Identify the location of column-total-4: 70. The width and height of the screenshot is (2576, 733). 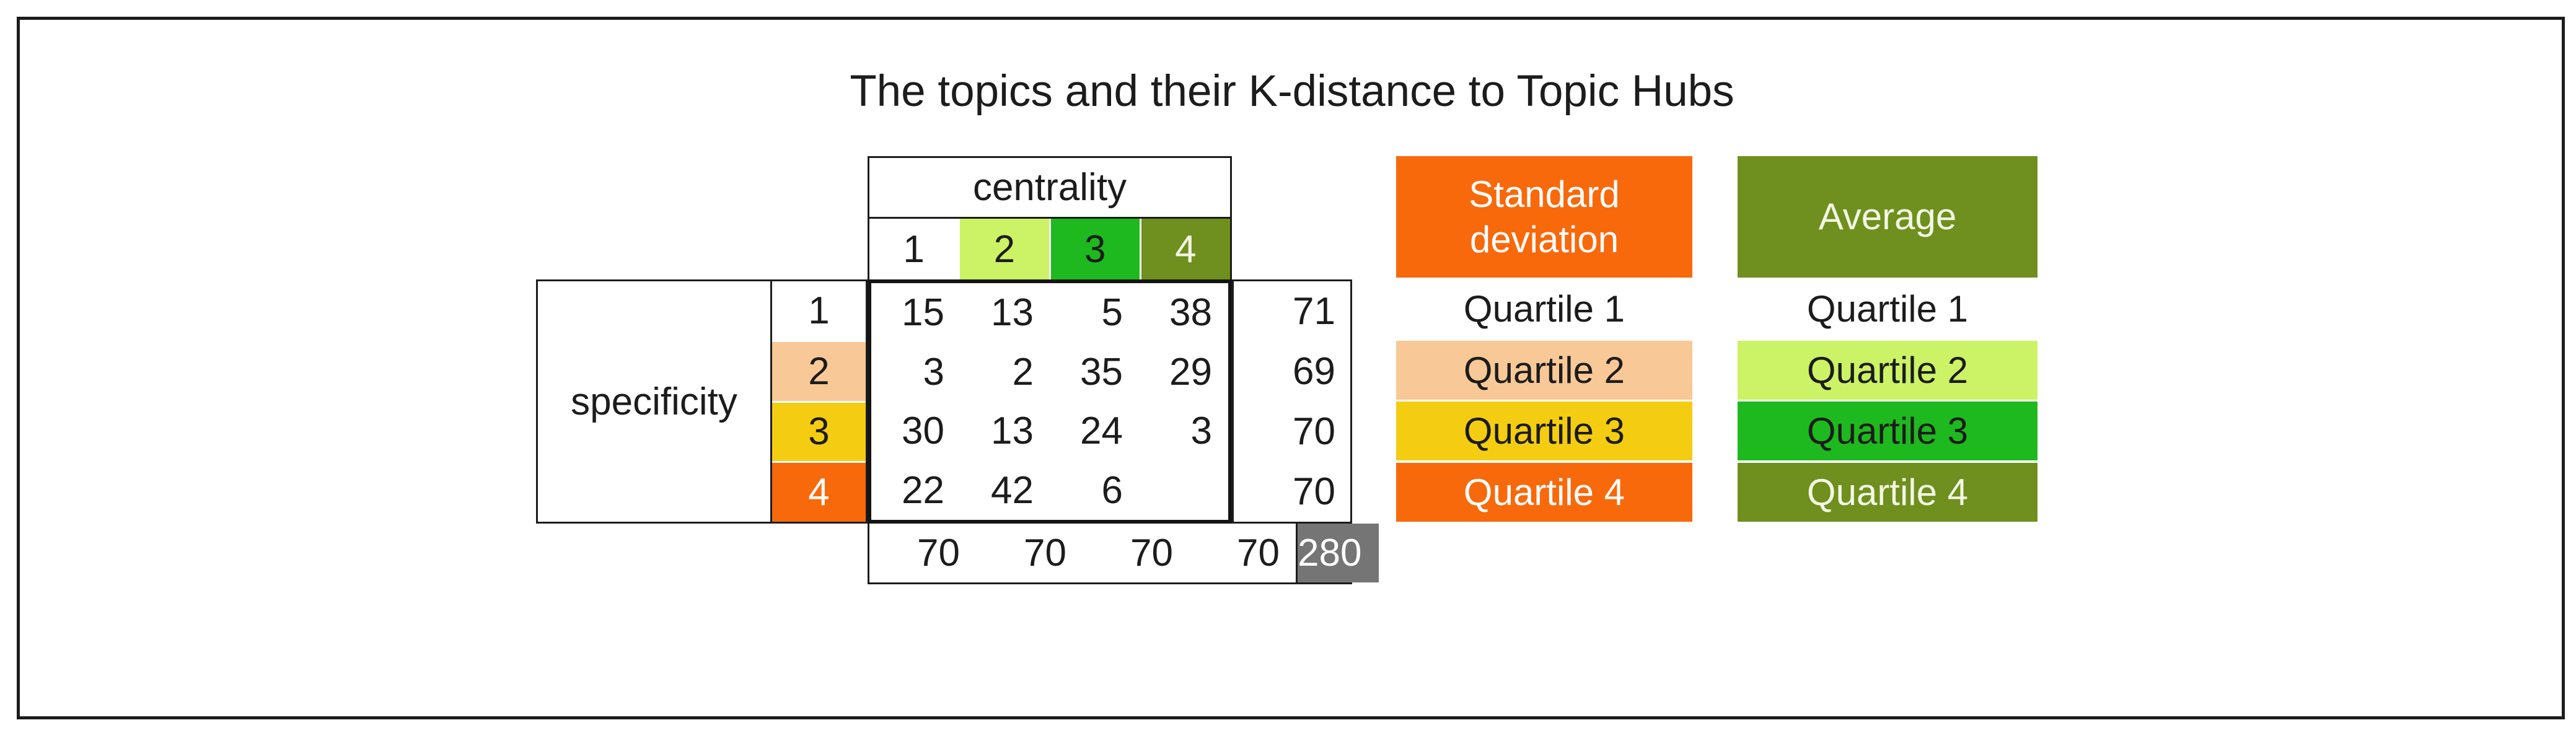
(1258, 553).